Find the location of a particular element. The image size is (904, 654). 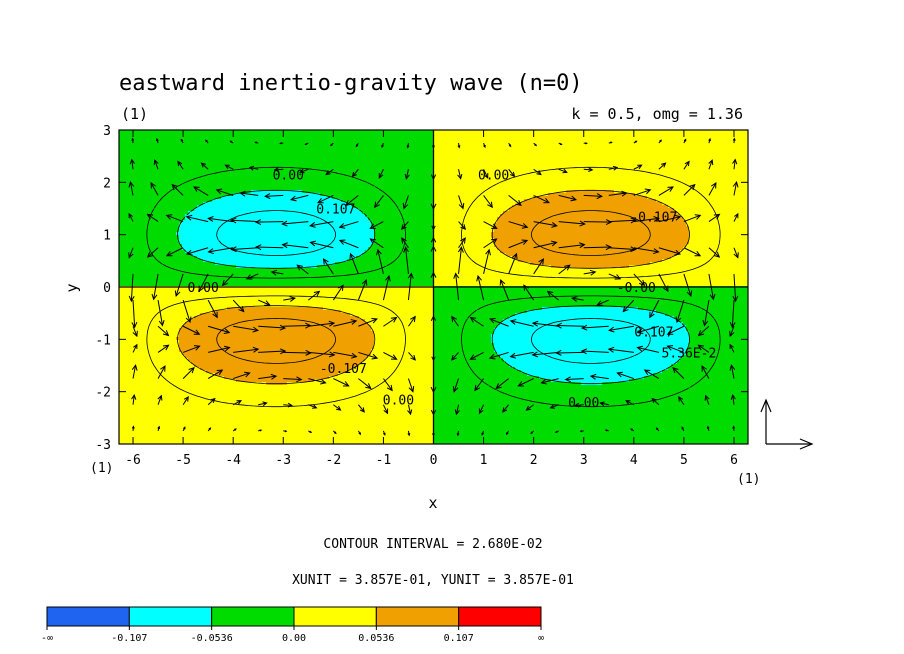

contour-label: 5.36E-2 is located at coordinates (689, 353).